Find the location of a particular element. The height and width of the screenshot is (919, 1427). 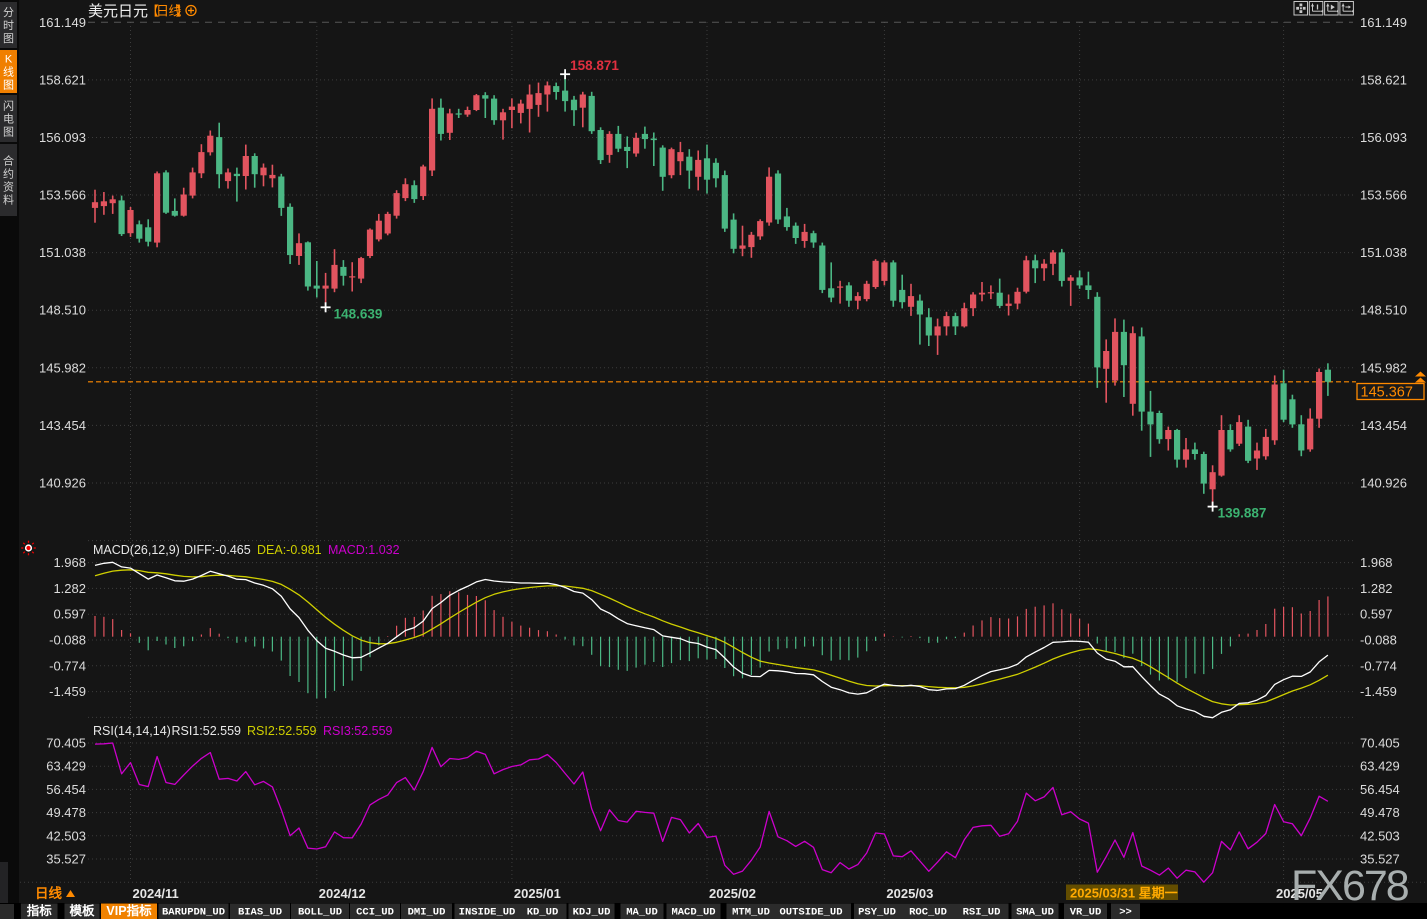

svg-text: 2024/12 is located at coordinates (342, 893).